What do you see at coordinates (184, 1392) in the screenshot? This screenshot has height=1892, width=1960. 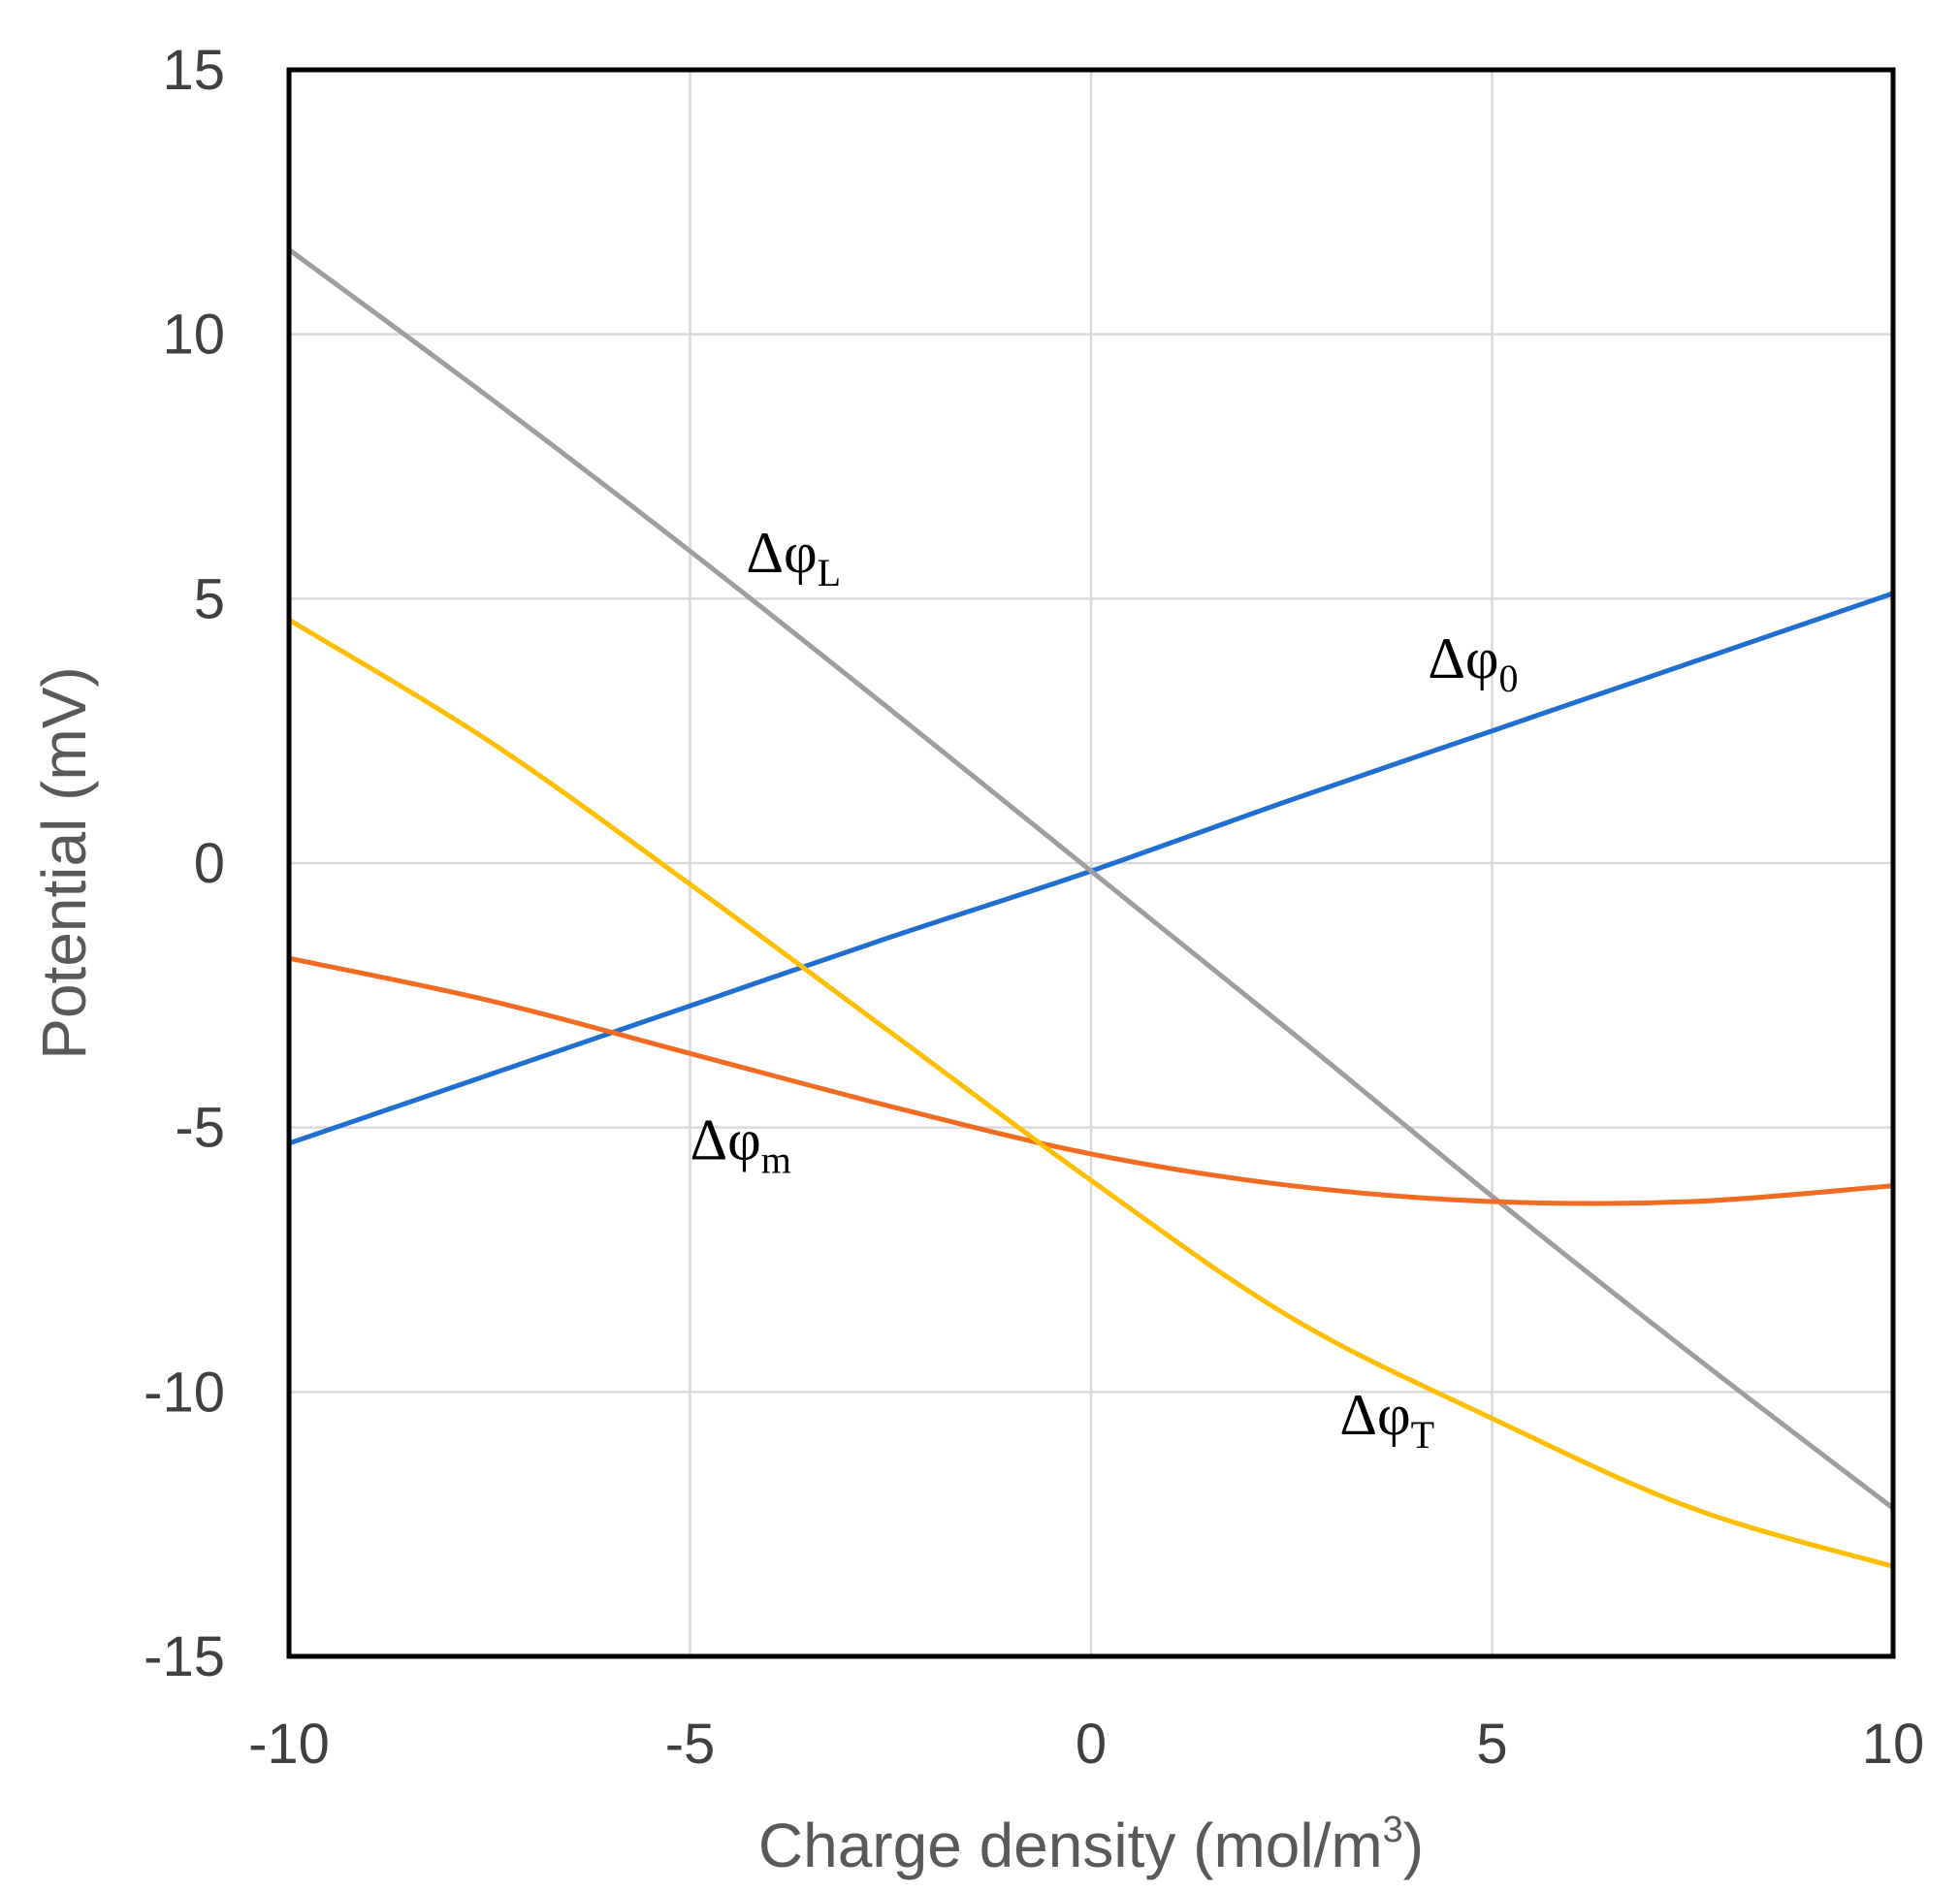 I see `y-tick-label: -10` at bounding box center [184, 1392].